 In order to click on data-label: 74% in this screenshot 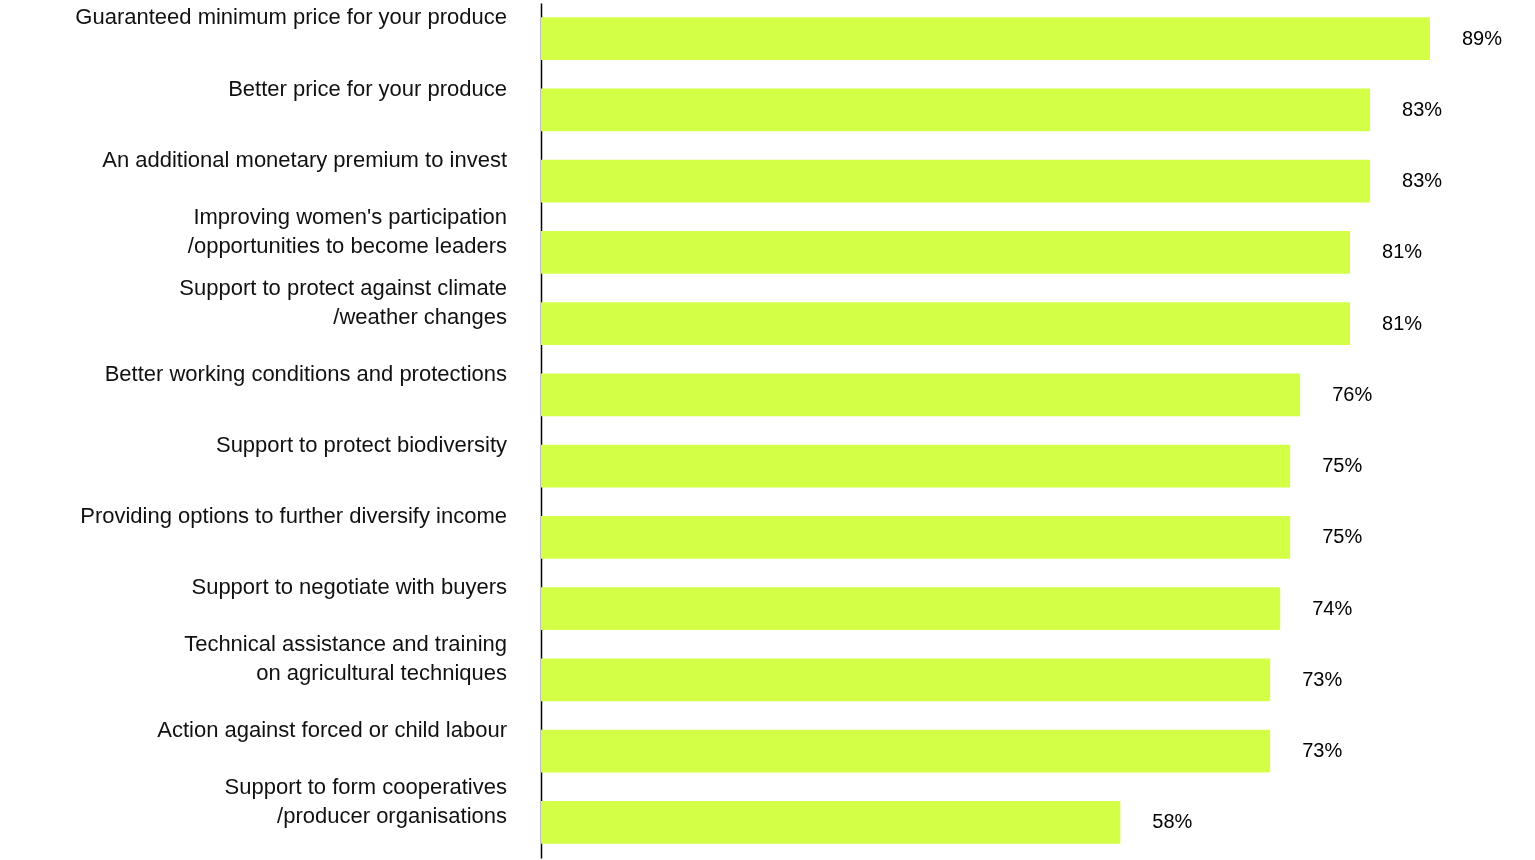, I will do `click(1332, 607)`.